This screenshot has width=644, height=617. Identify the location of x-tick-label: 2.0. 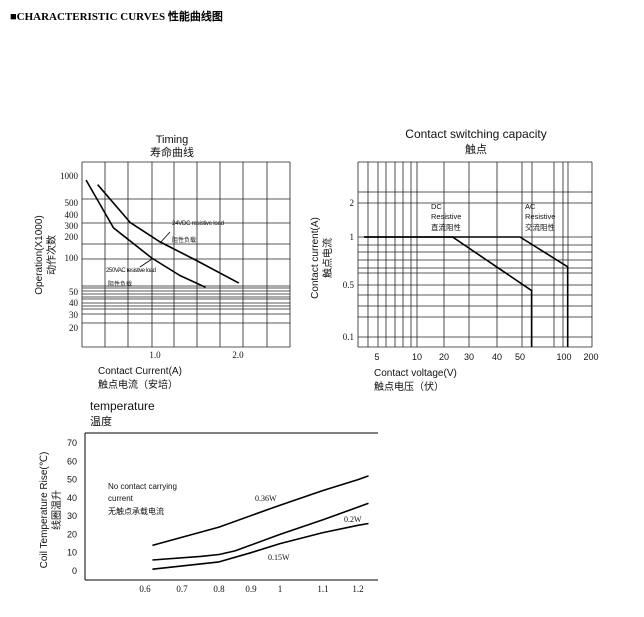
(238, 355).